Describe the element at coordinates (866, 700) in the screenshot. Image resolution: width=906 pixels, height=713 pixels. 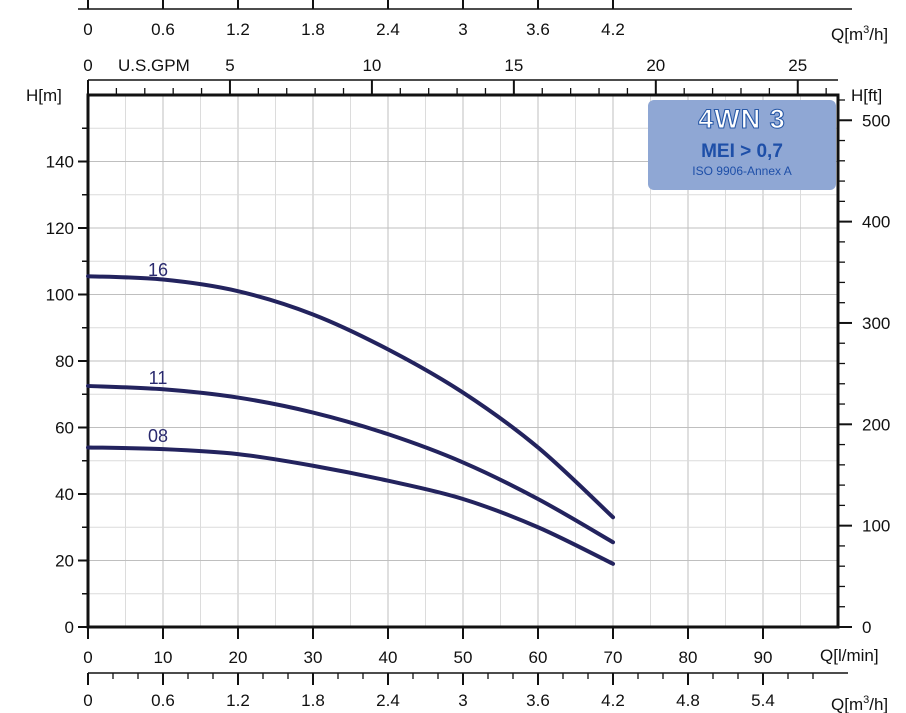
I see `x-bottom-m3h-label-sup: 3` at that location.